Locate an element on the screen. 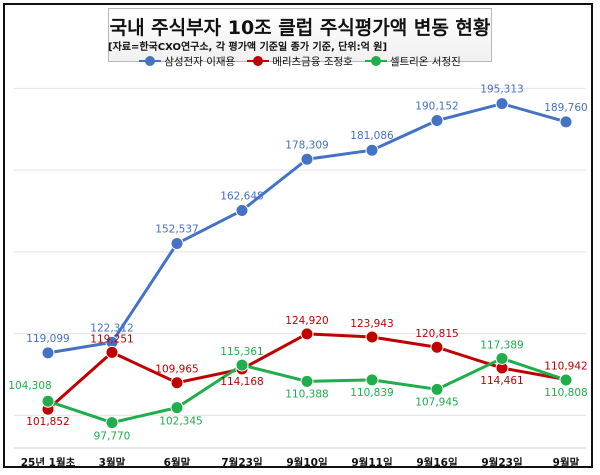  title-box: 국내 주식부자 10조 클럽 주식평가액 변동 현황 is located at coordinates (300, 35).